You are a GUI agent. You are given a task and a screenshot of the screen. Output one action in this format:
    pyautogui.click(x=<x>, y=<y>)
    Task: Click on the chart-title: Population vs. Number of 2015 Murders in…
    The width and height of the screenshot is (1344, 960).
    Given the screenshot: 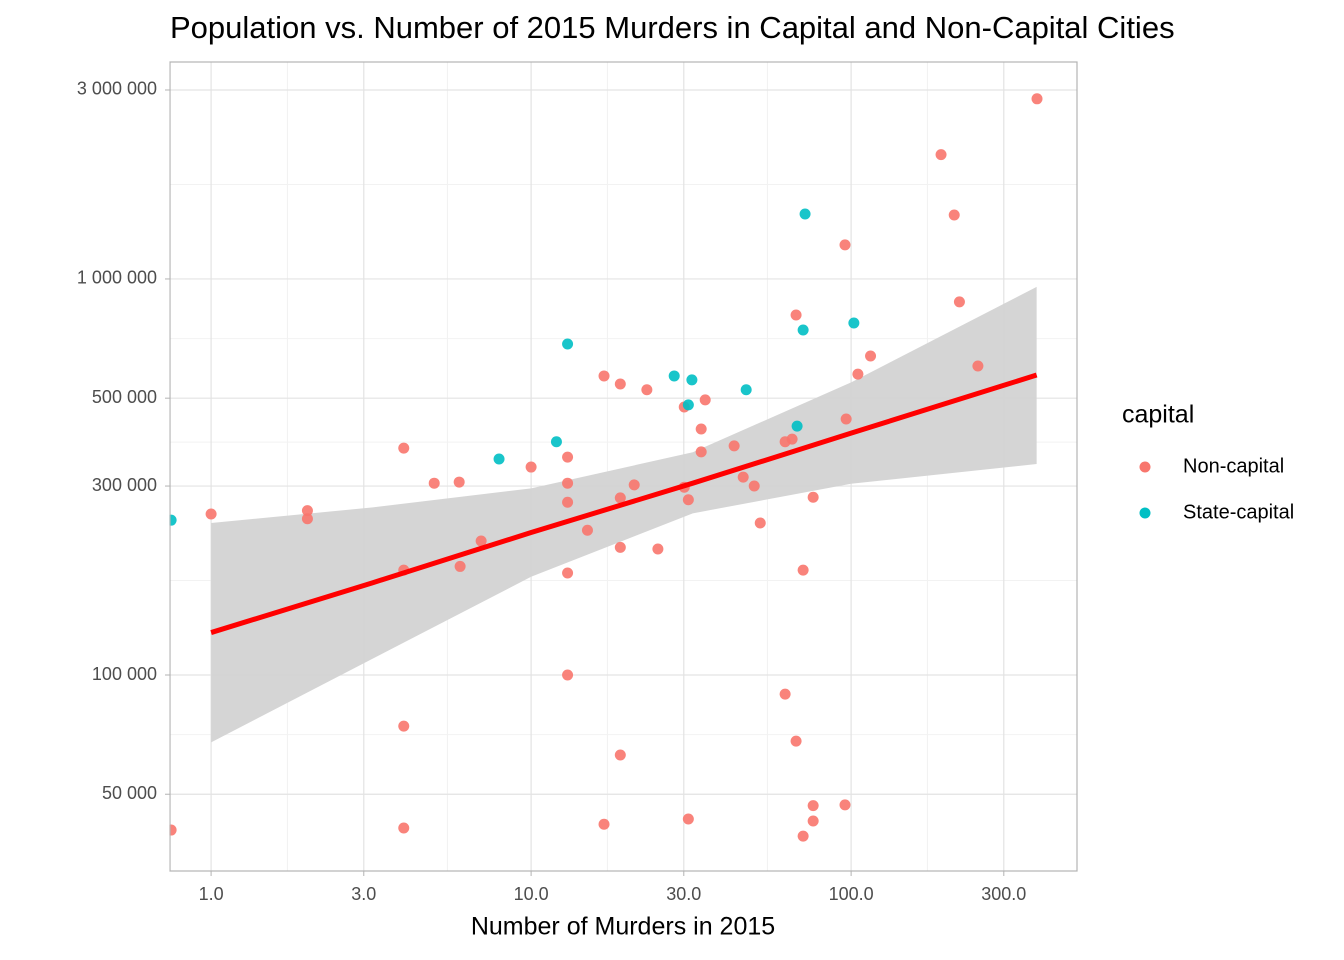 What is the action you would take?
    pyautogui.click(x=672, y=27)
    